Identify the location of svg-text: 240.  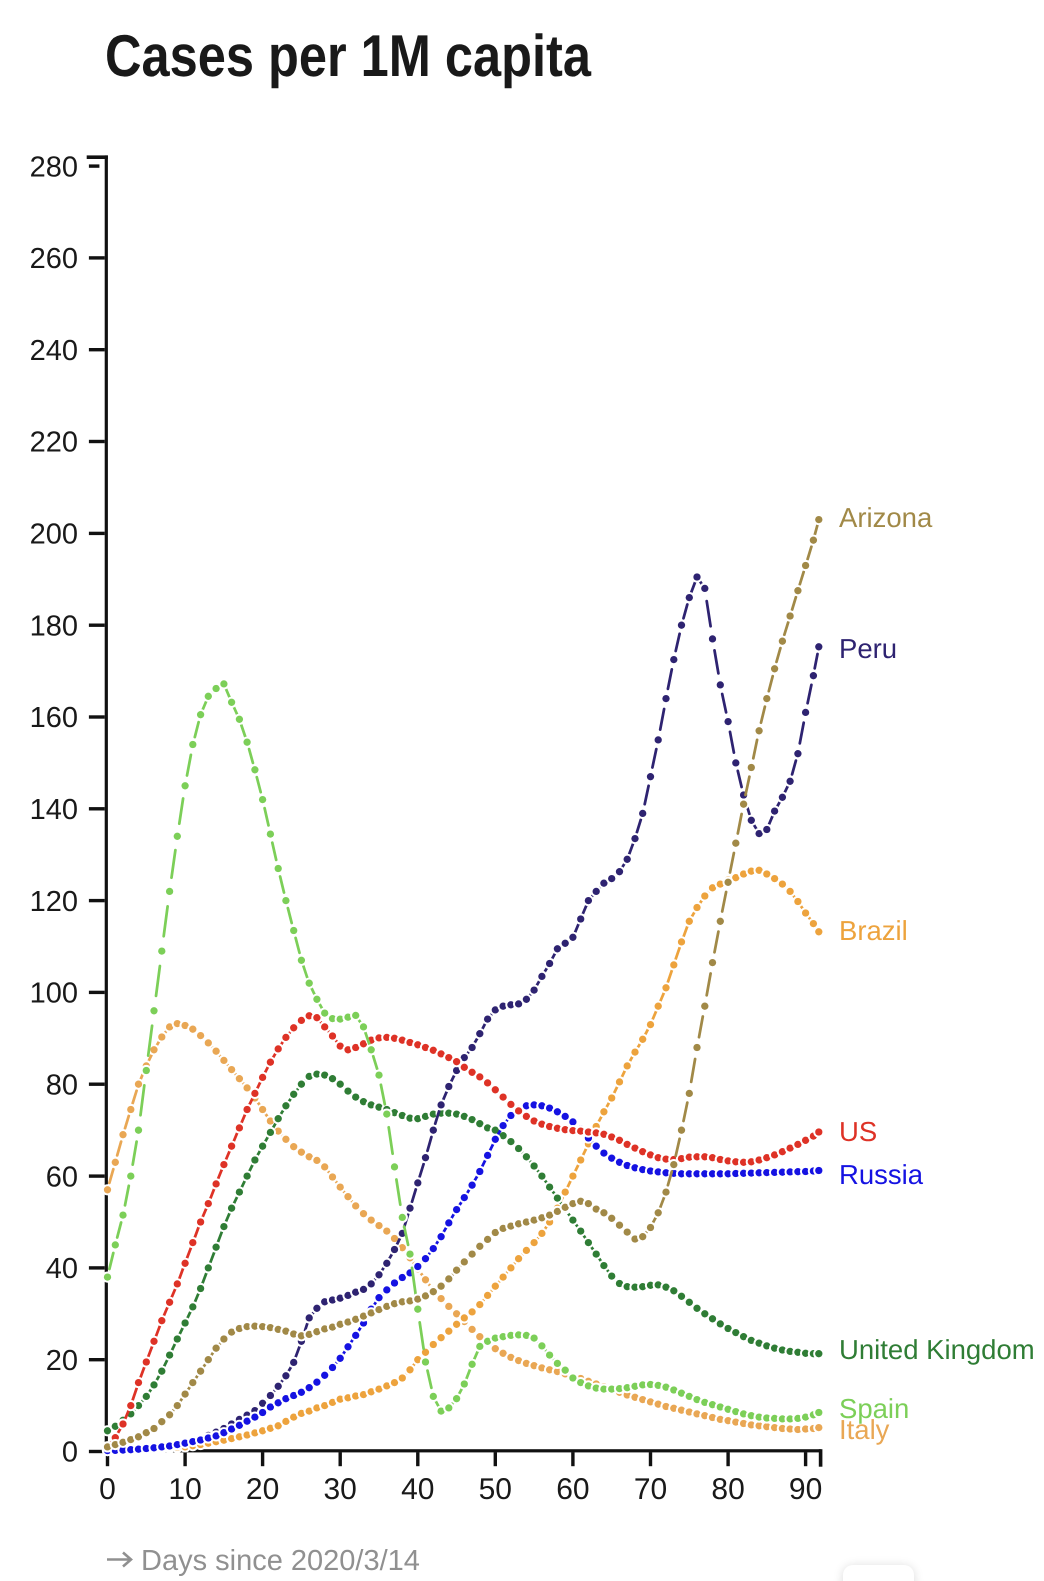
(54, 351).